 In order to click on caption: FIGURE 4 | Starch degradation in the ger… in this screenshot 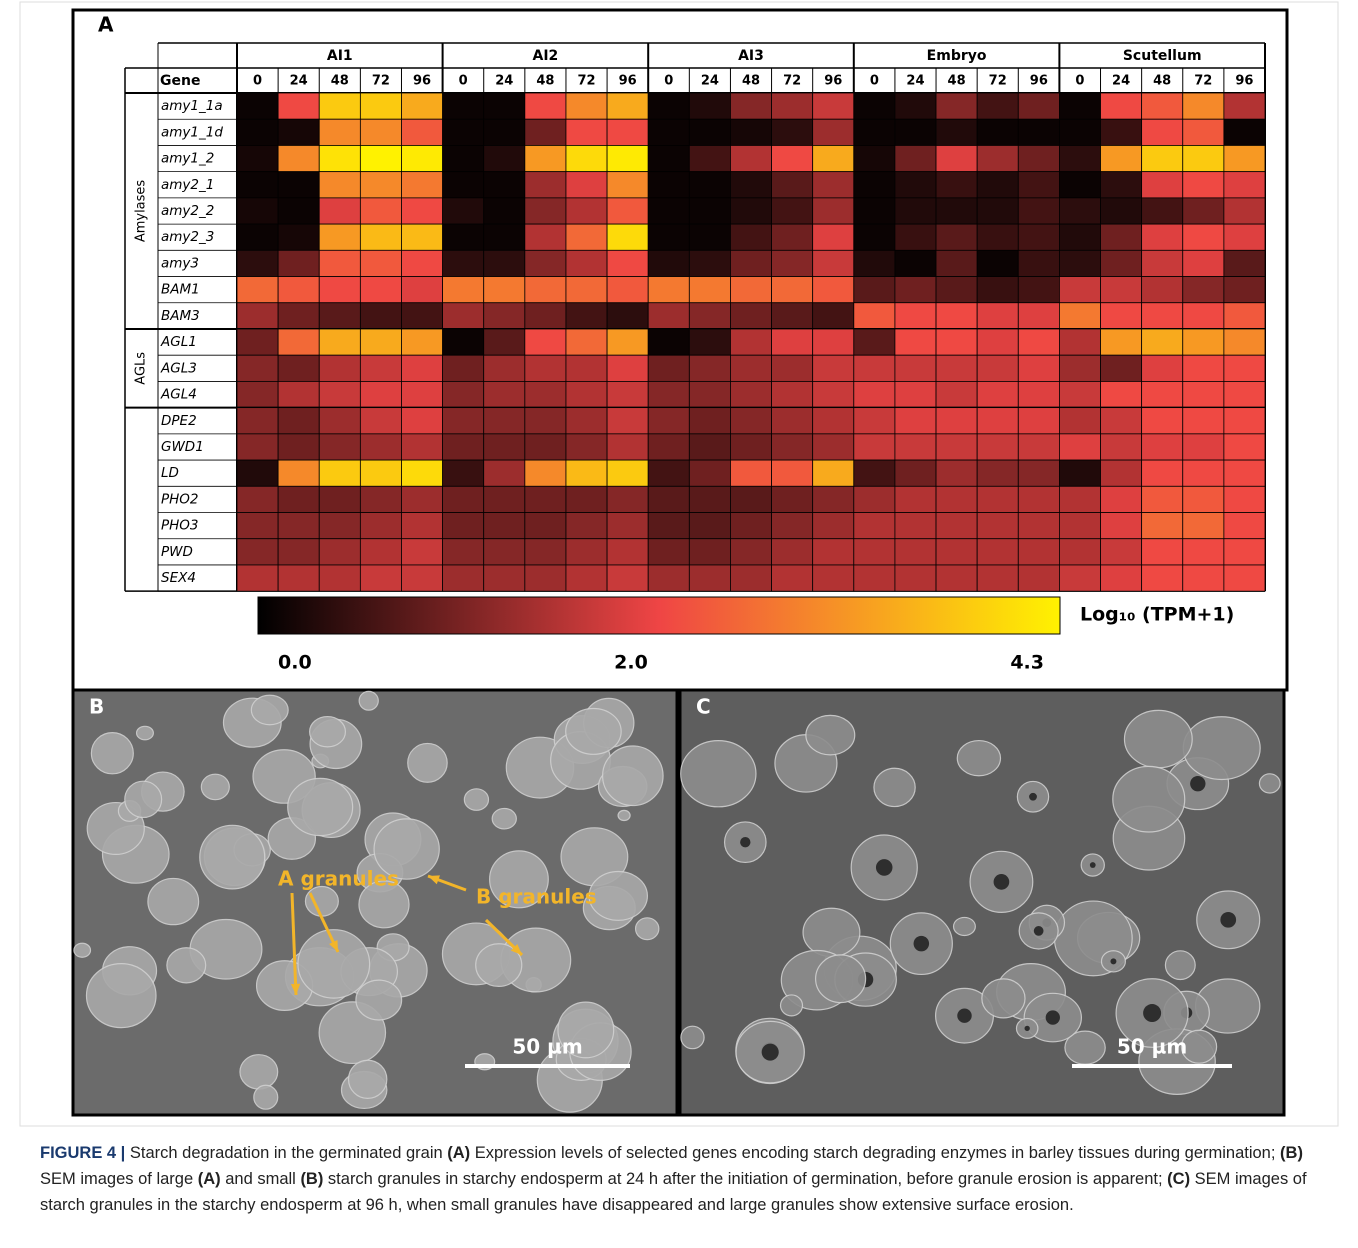, I will do `click(680, 1179)`.